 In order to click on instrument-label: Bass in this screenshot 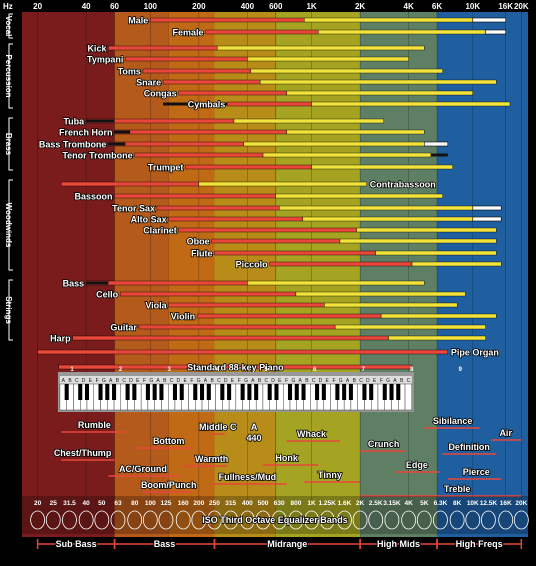, I will do `click(74, 284)`.